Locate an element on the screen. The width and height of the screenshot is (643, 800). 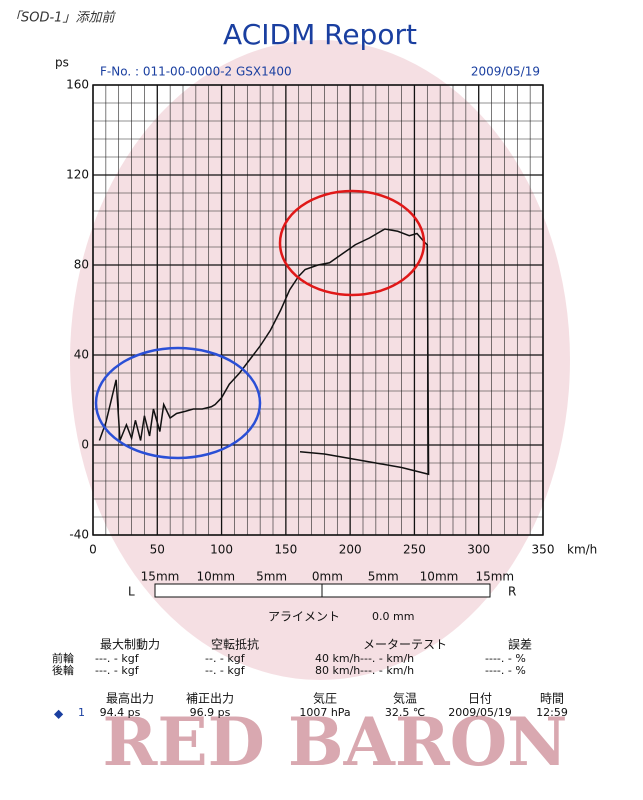
table-cell: 1 is located at coordinates (81, 712).